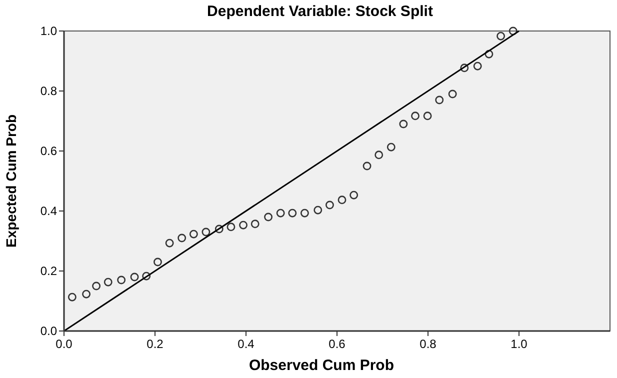 The width and height of the screenshot is (617, 378). Describe the element at coordinates (49, 271) in the screenshot. I see `y-tick-label: 0.2` at that location.